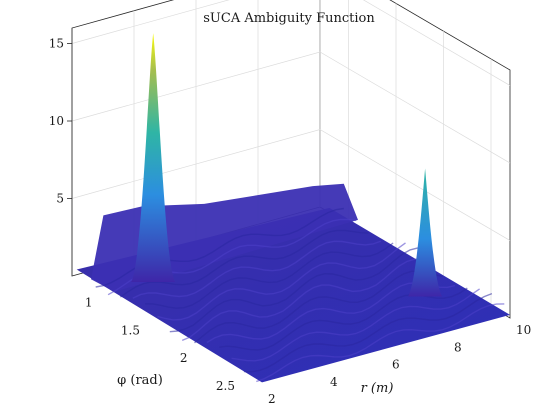 The height and width of the screenshot is (420, 560). What do you see at coordinates (425, 232) in the screenshot?
I see `peak-secondary` at bounding box center [425, 232].